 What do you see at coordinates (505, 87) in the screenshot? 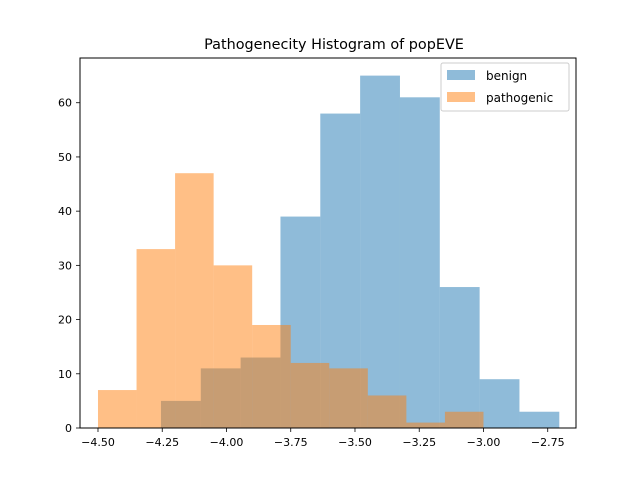
I see `legend: benign pathogenic` at bounding box center [505, 87].